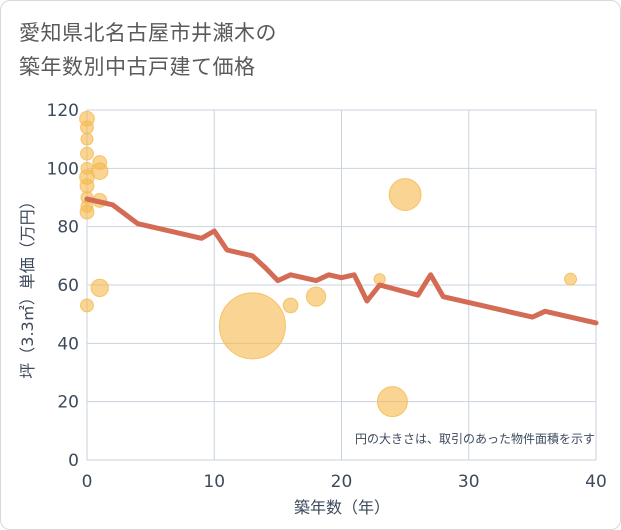 This screenshot has height=530, width=621. I want to click on chart-title-line-1: 愛知県北名古屋市井瀬木の, so click(148, 33).